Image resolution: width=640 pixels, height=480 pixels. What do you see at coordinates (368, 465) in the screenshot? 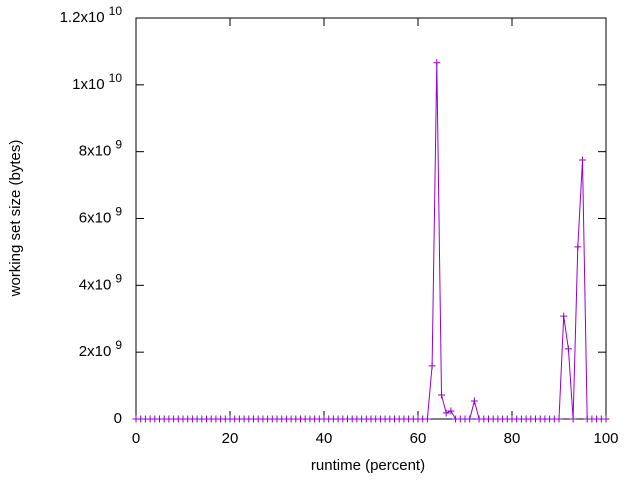
I see `x-axis-label: runtime (percent)` at bounding box center [368, 465].